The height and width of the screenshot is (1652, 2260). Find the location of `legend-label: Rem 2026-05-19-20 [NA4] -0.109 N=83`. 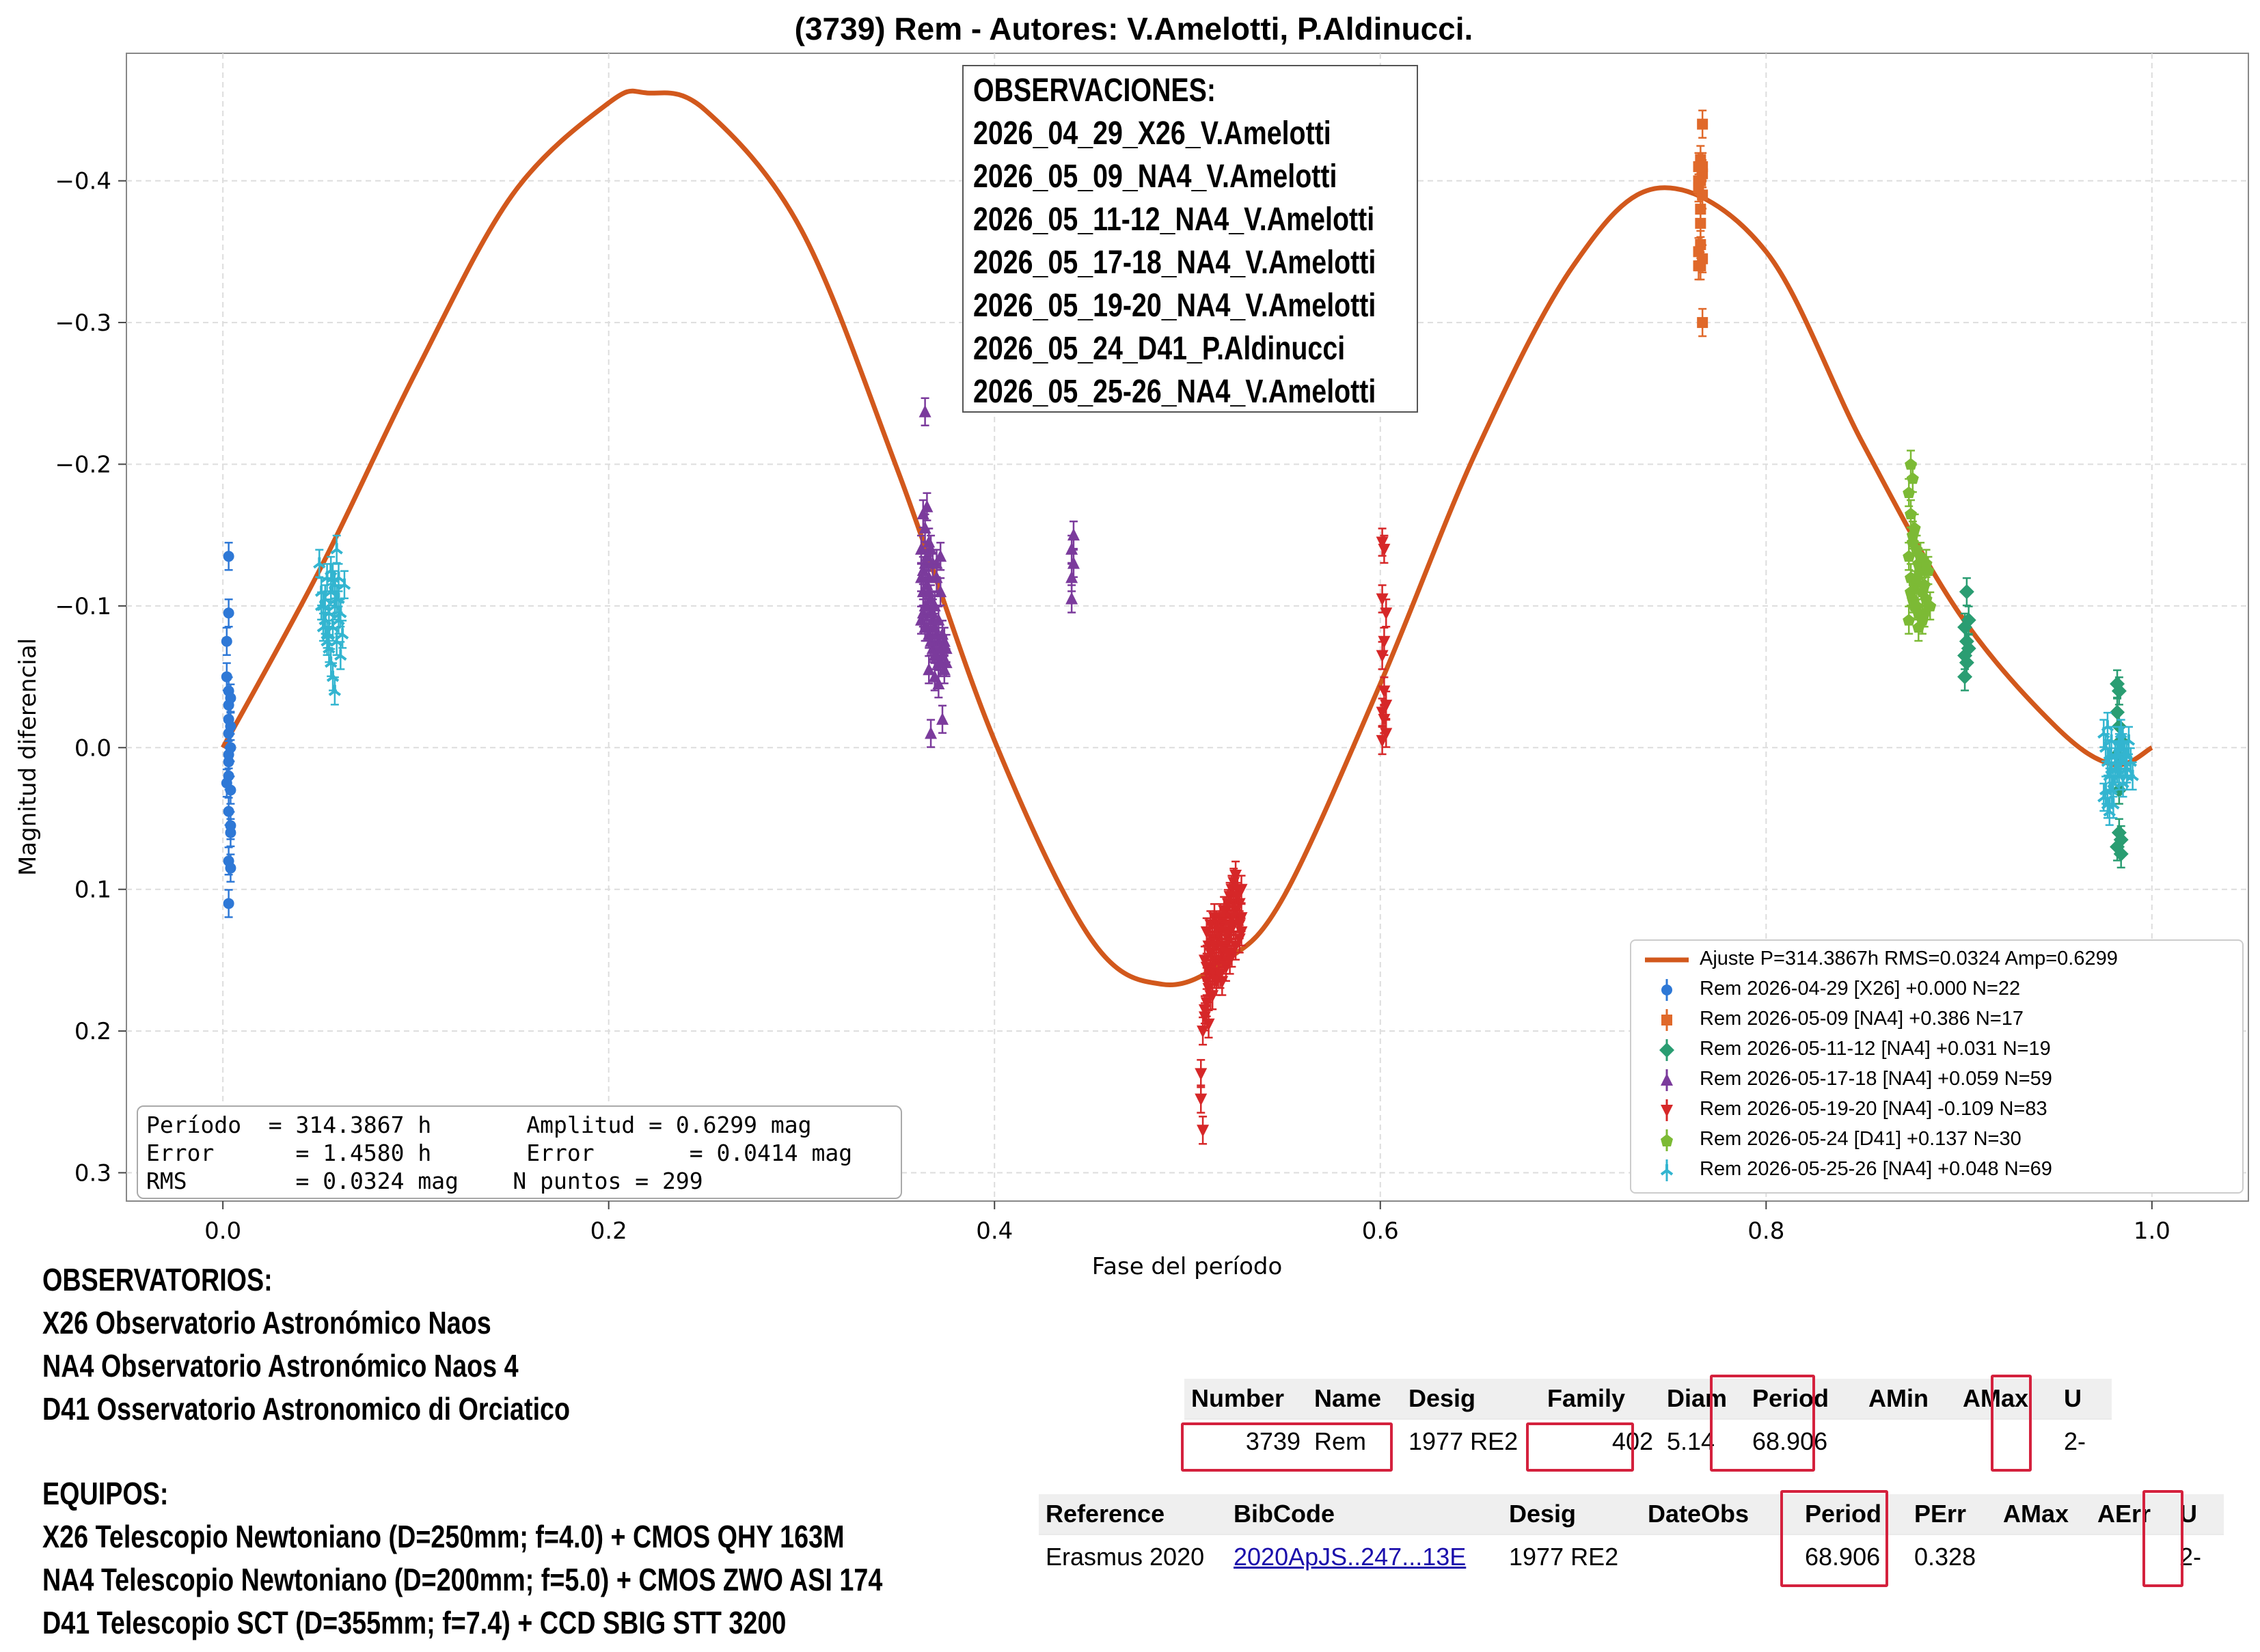

legend-label: Rem 2026-05-19-20 [NA4] -0.109 N=83 is located at coordinates (1873, 1109).